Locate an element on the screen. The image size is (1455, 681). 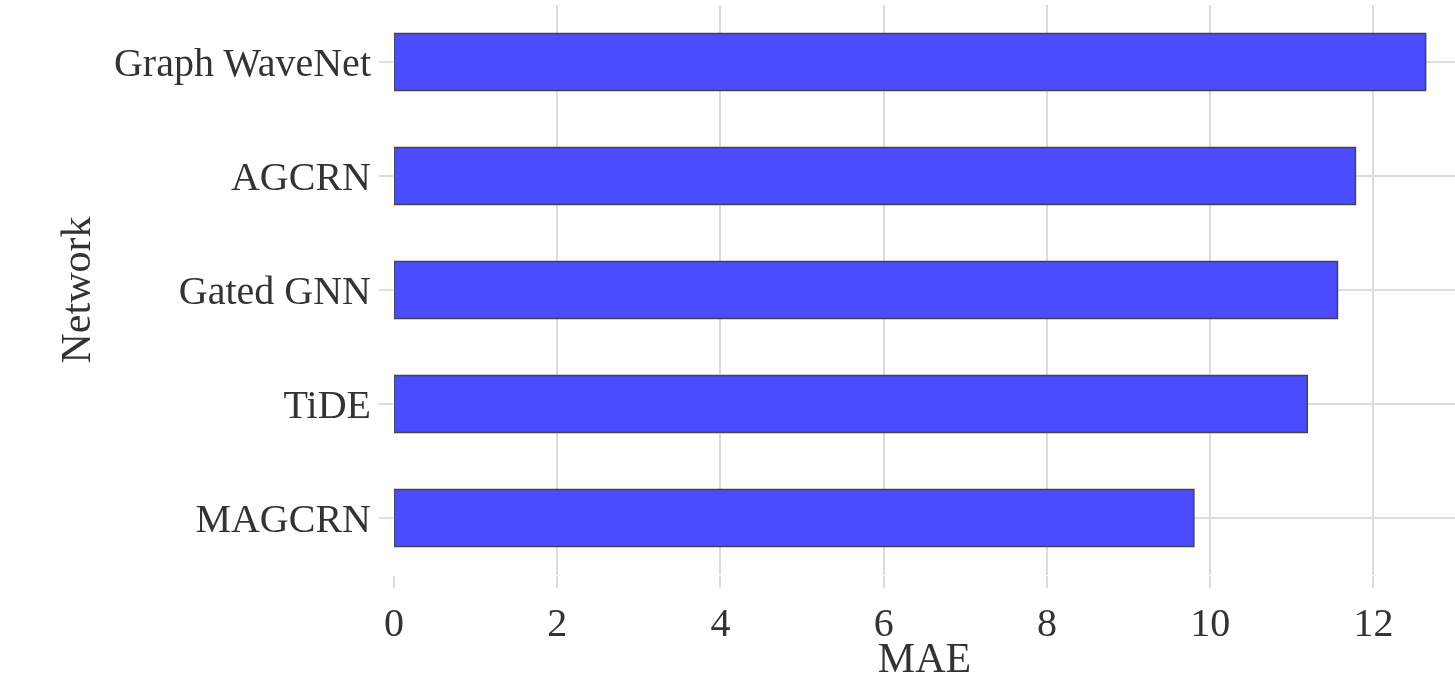
y-tick-label: Gated GNN is located at coordinates (274, 290).